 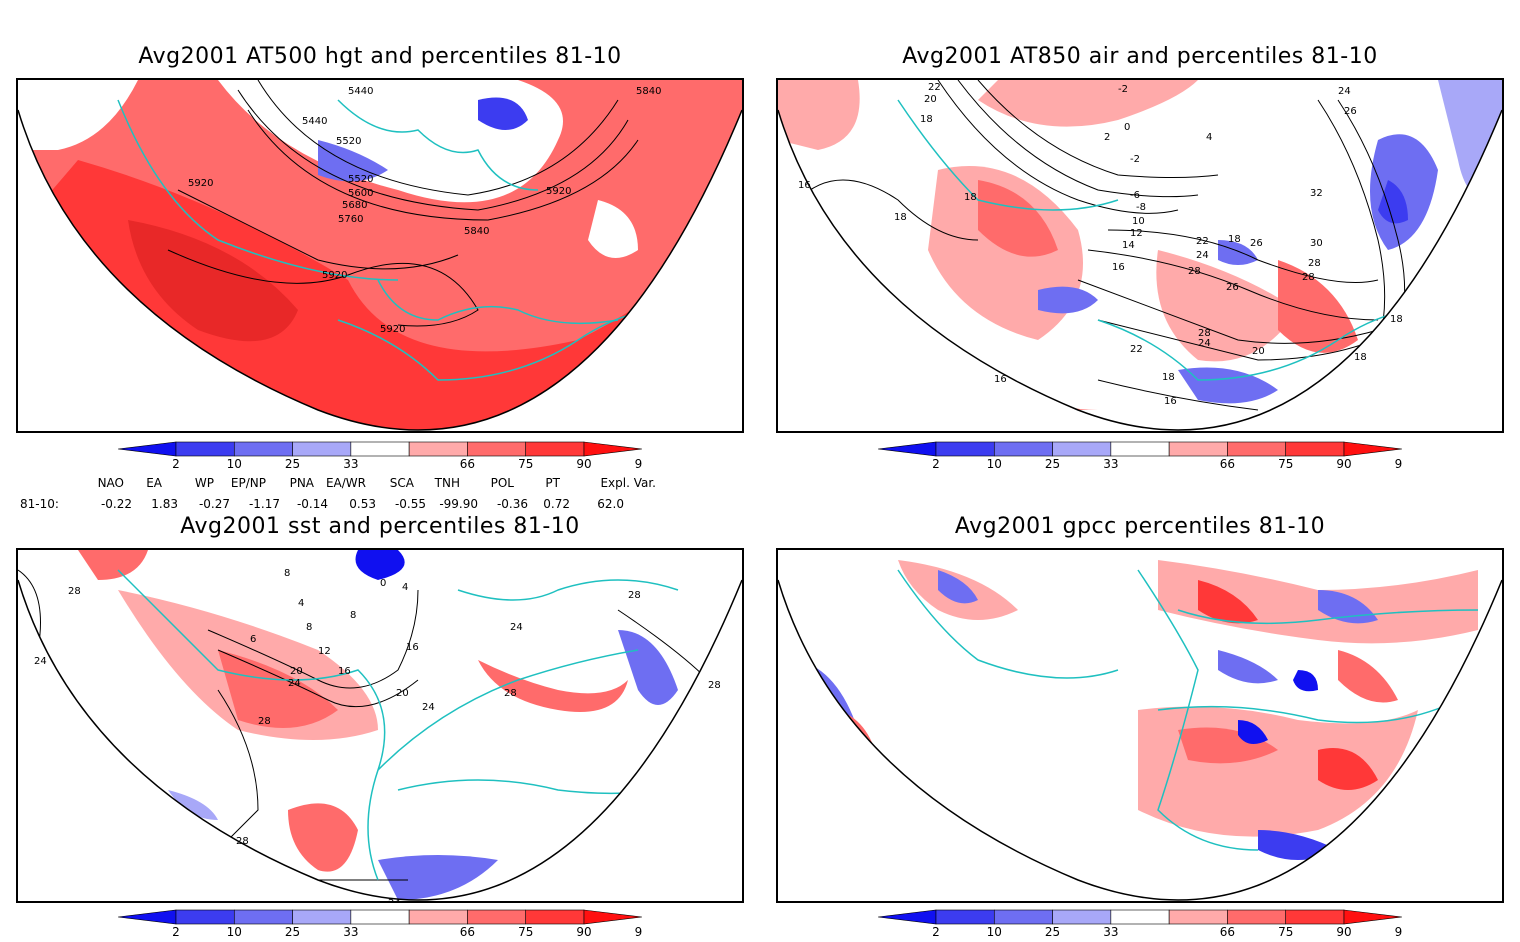 What do you see at coordinates (253, 639) in the screenshot?
I see `svg-text: 6` at bounding box center [253, 639].